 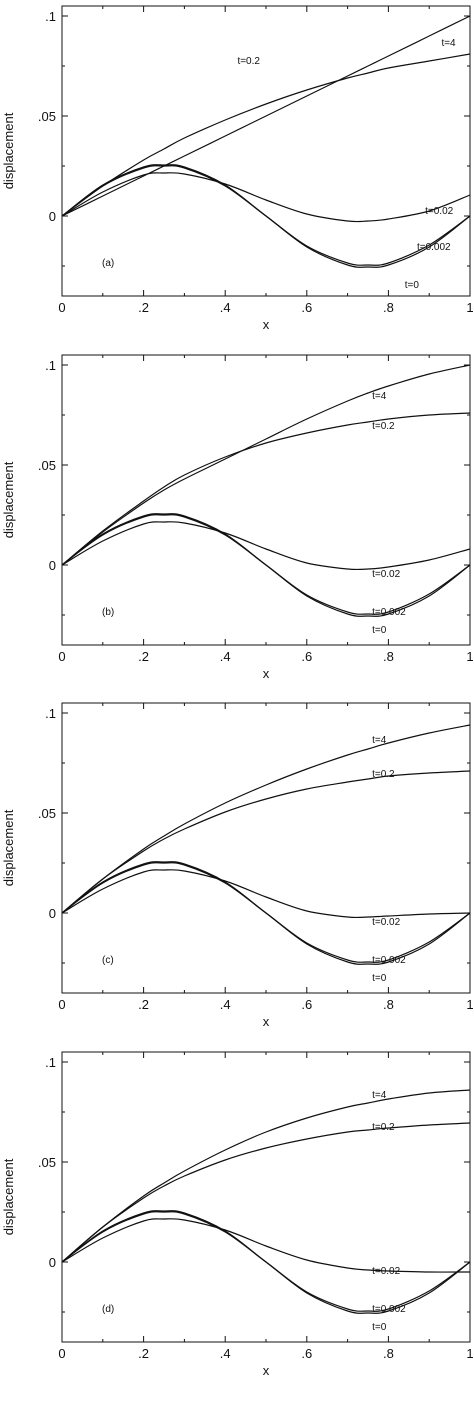 I want to click on panel-label: (c), so click(x=108, y=960).